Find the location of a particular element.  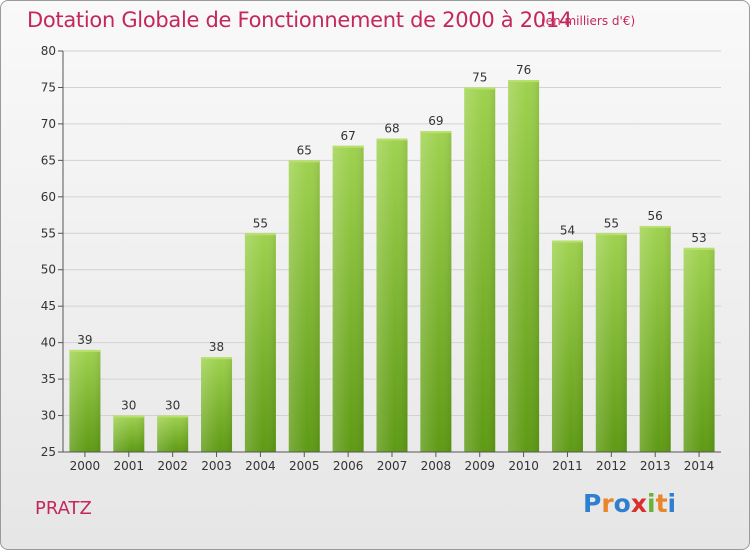

bar-shade-2012 is located at coordinates (611, 342).